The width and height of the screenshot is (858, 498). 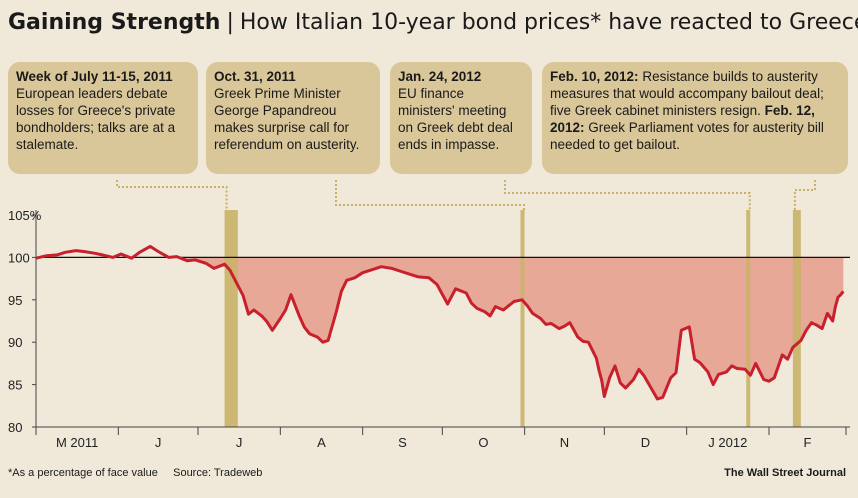 What do you see at coordinates (594, 76) in the screenshot?
I see `annotation-date: Feb. 10, 2012:` at bounding box center [594, 76].